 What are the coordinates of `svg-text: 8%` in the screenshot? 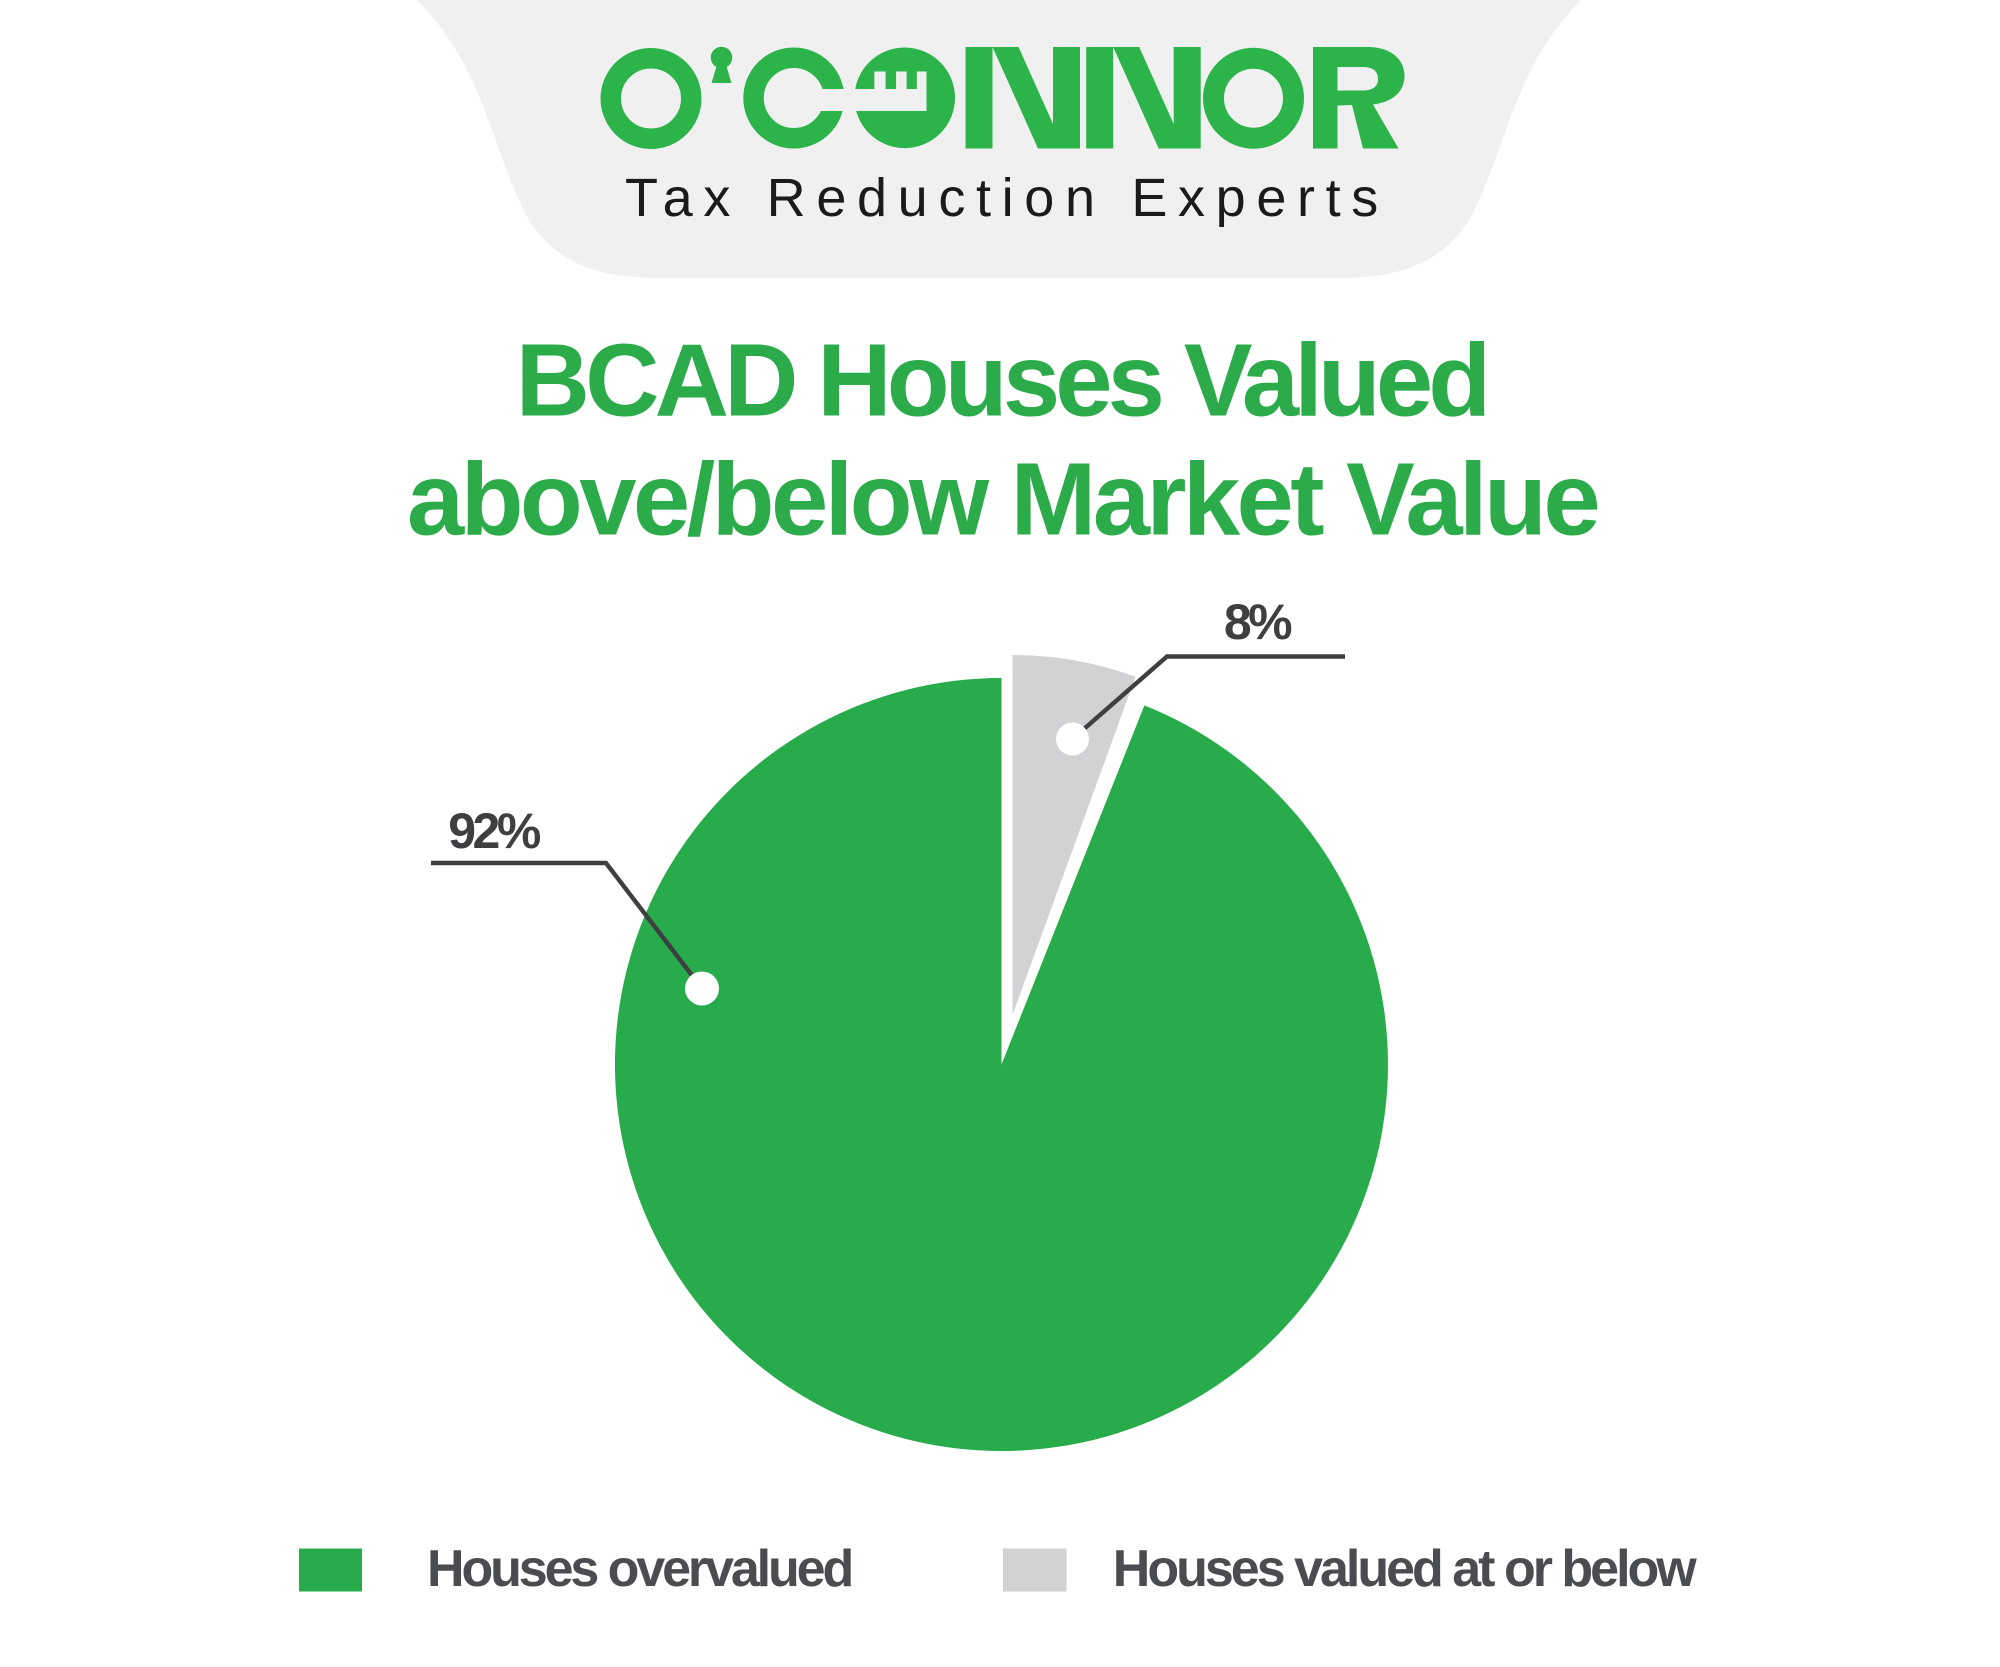 It's located at (1258, 622).